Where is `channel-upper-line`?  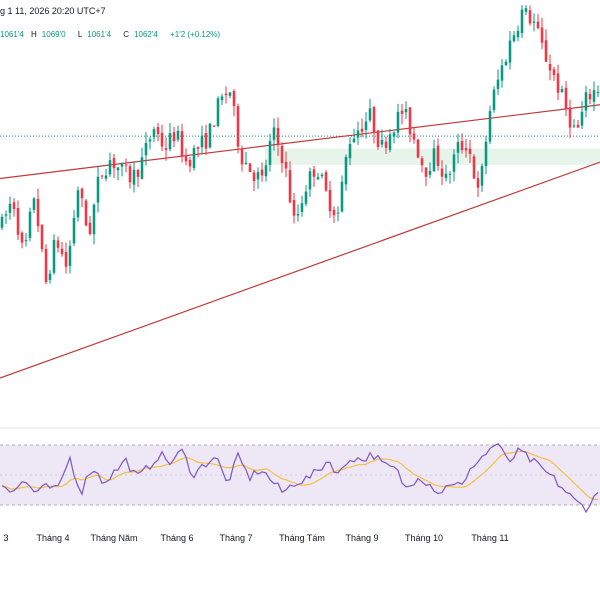
channel-upper-line is located at coordinates (300, 142).